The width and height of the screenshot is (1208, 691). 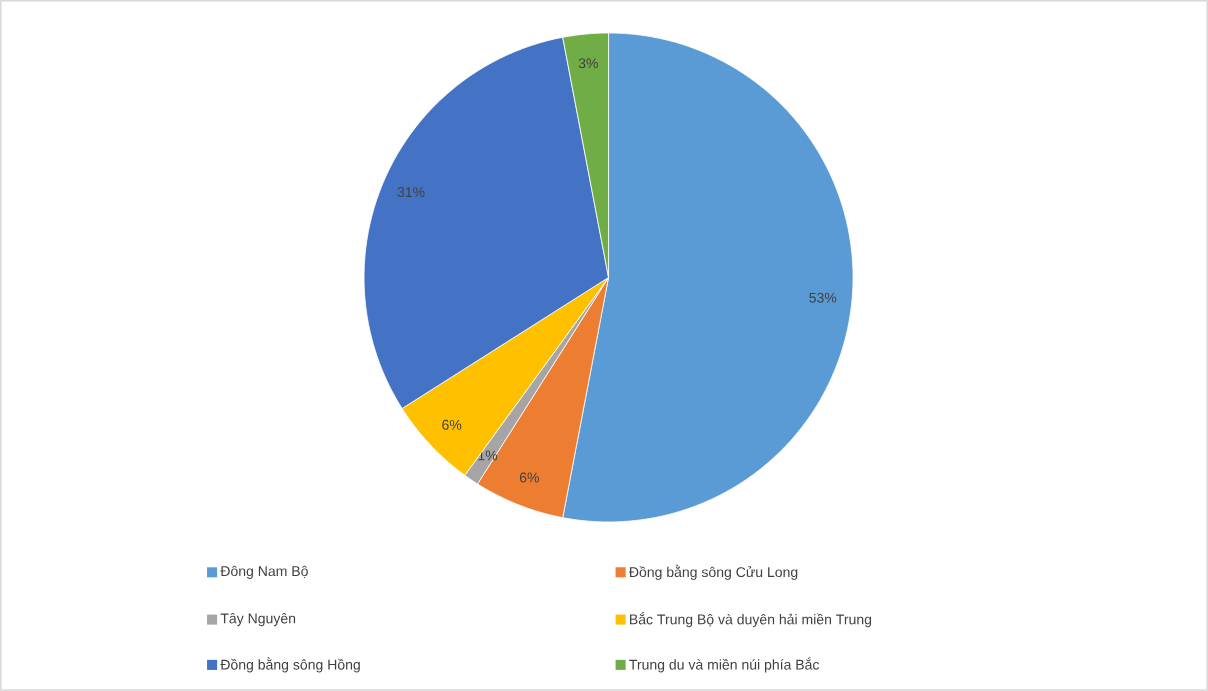 What do you see at coordinates (713, 572) in the screenshot?
I see `legend-label: Đồng bằng sông Cửu Long` at bounding box center [713, 572].